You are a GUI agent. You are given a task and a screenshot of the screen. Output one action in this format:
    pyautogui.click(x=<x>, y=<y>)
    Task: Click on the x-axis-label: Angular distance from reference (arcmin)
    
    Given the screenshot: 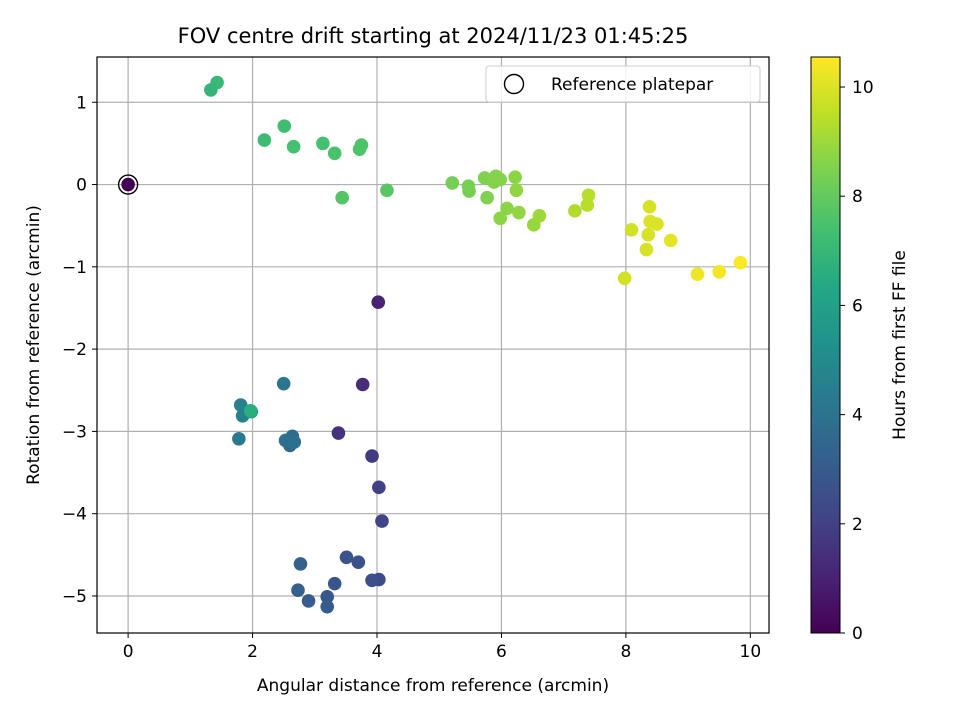 What is the action you would take?
    pyautogui.click(x=433, y=686)
    